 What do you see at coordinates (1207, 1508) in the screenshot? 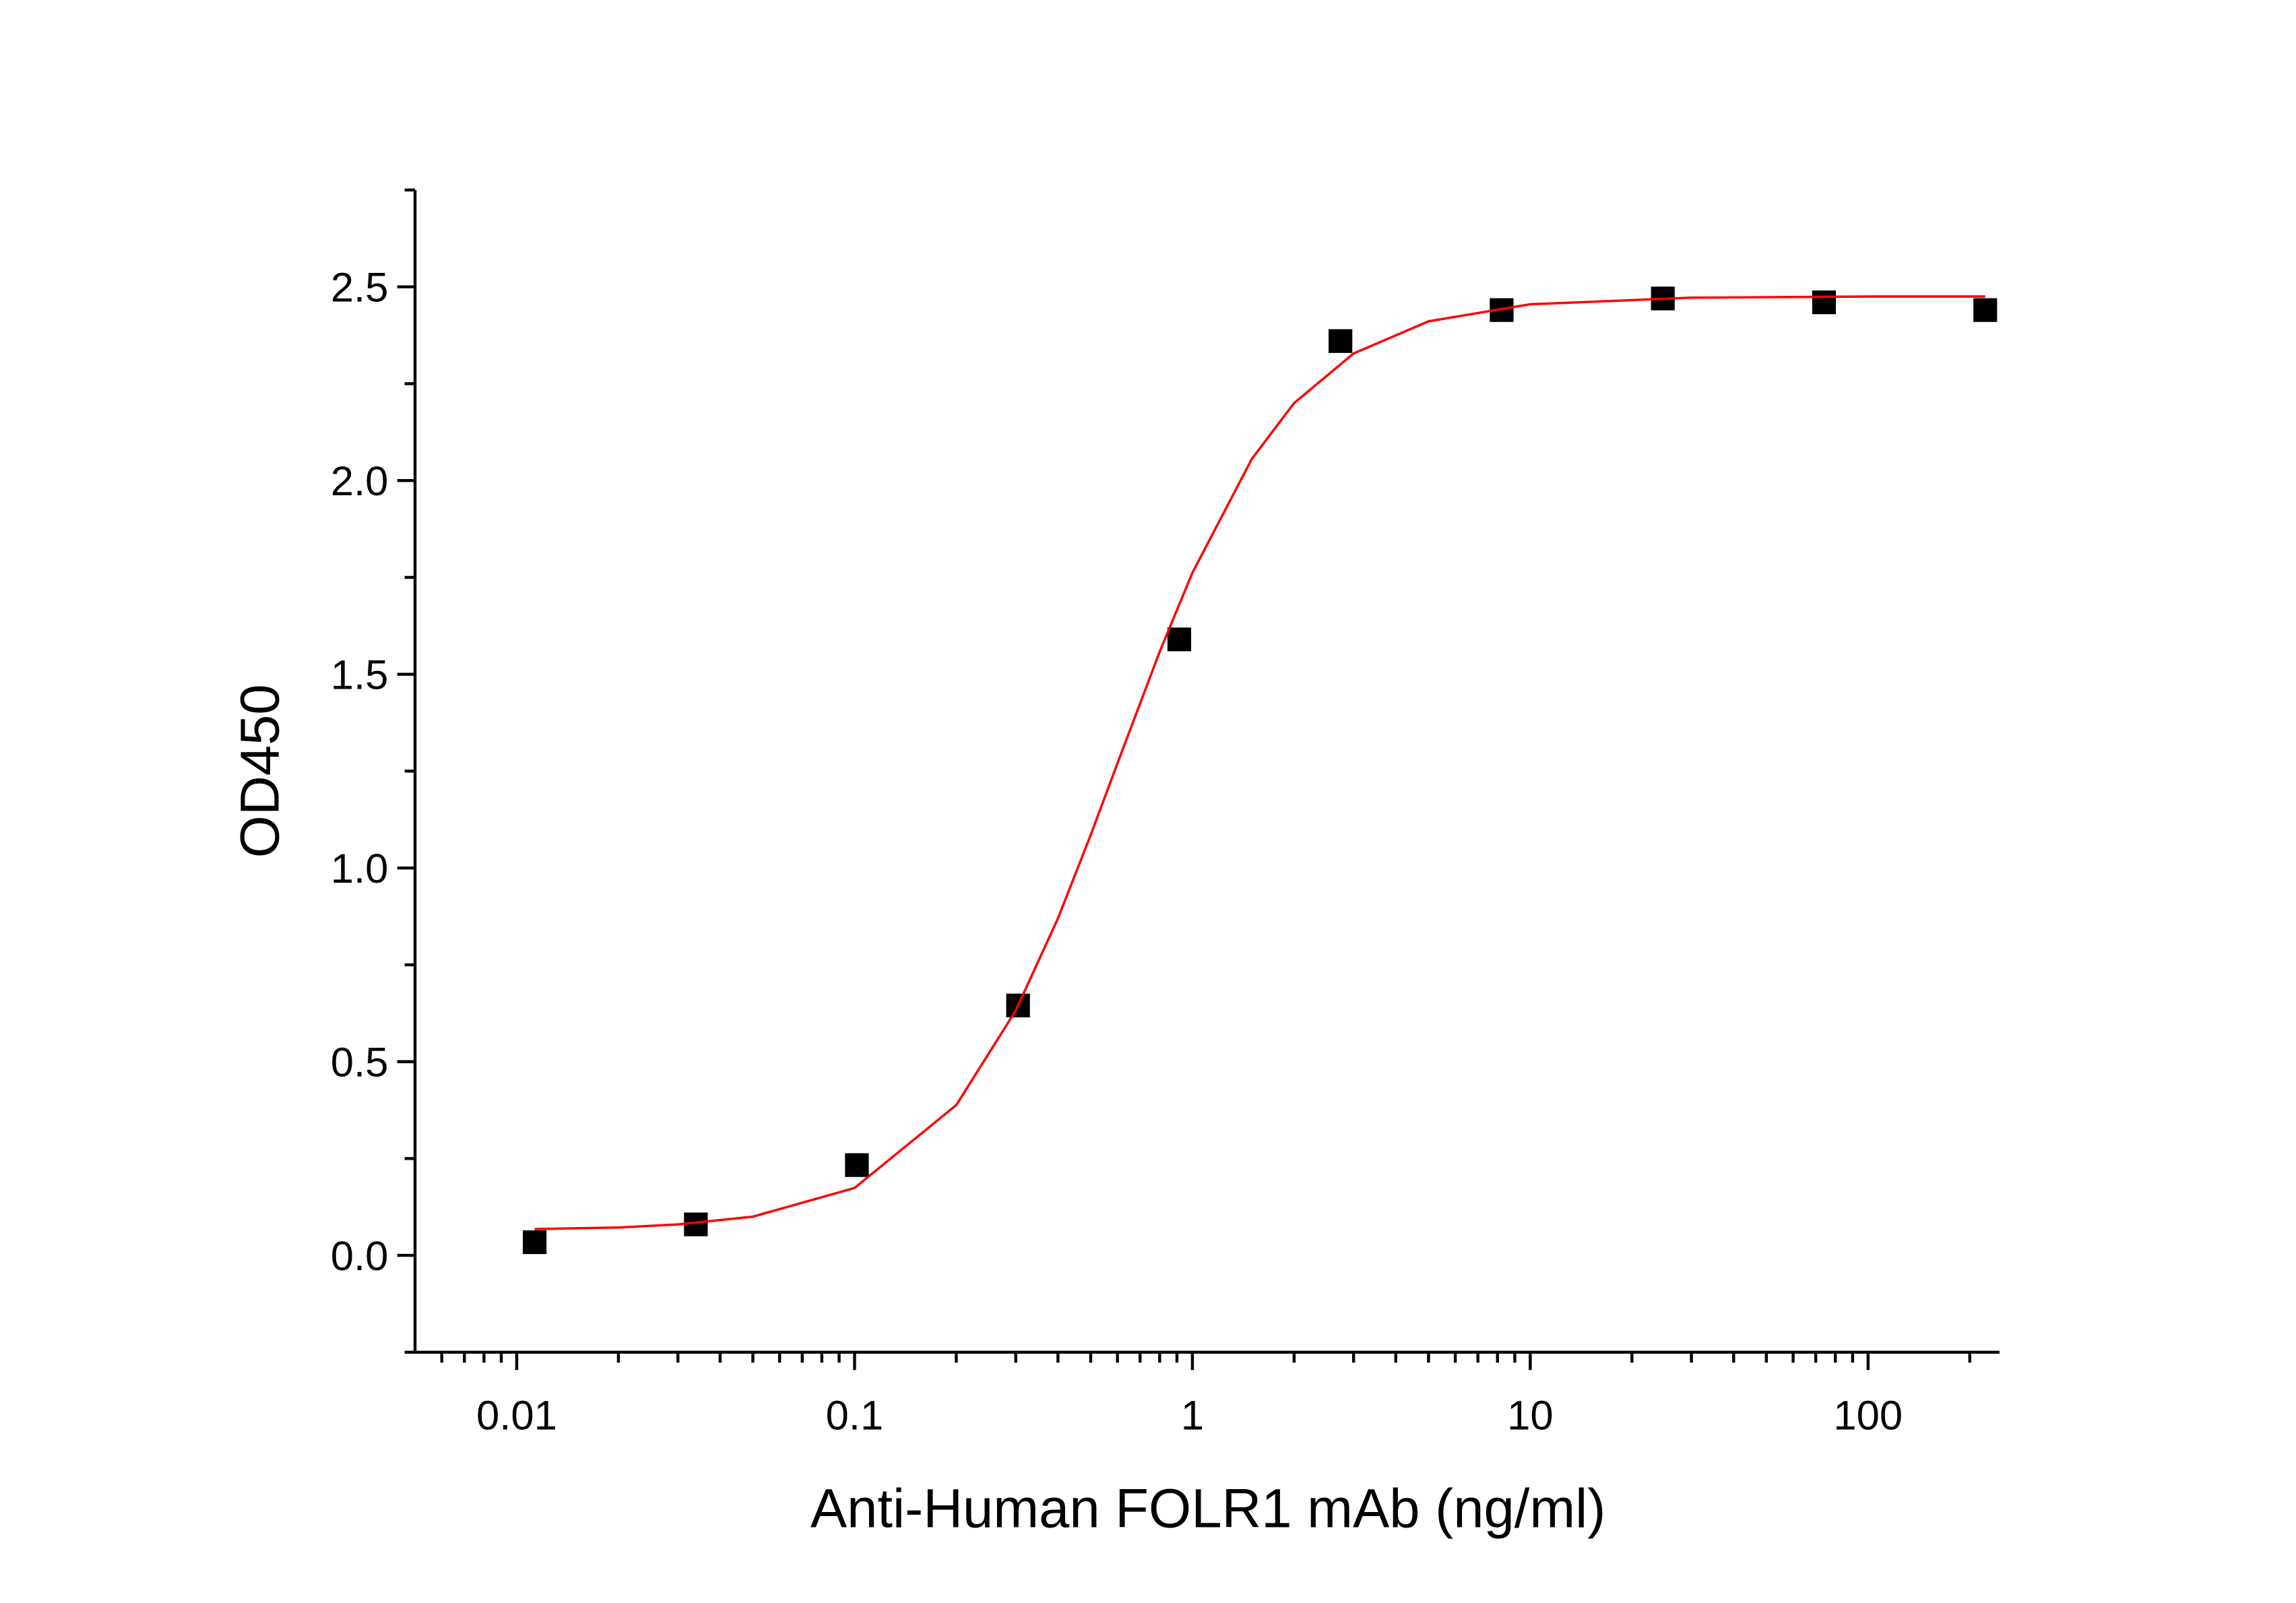
I see `x-axis-label: Anti-Human FOLR1 mAb (ng/ml)` at bounding box center [1207, 1508].